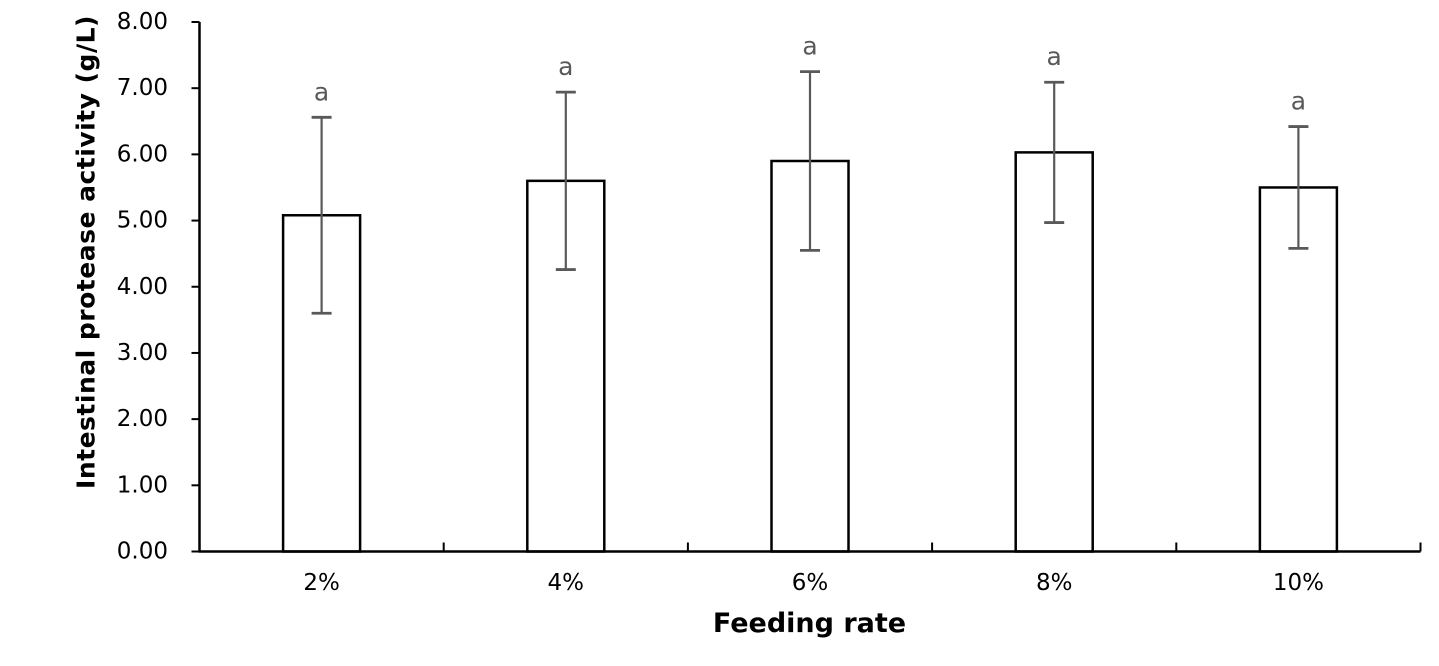 The height and width of the screenshot is (666, 1439). What do you see at coordinates (142, 154) in the screenshot?
I see `y-tick-label: 6.00` at bounding box center [142, 154].